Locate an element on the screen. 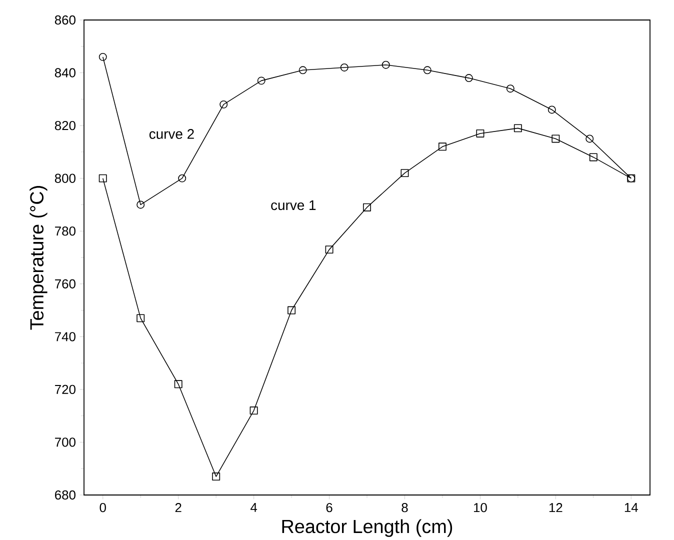 Image resolution: width=674 pixels, height=540 pixels. y-tick-label: 780 is located at coordinates (65, 231).